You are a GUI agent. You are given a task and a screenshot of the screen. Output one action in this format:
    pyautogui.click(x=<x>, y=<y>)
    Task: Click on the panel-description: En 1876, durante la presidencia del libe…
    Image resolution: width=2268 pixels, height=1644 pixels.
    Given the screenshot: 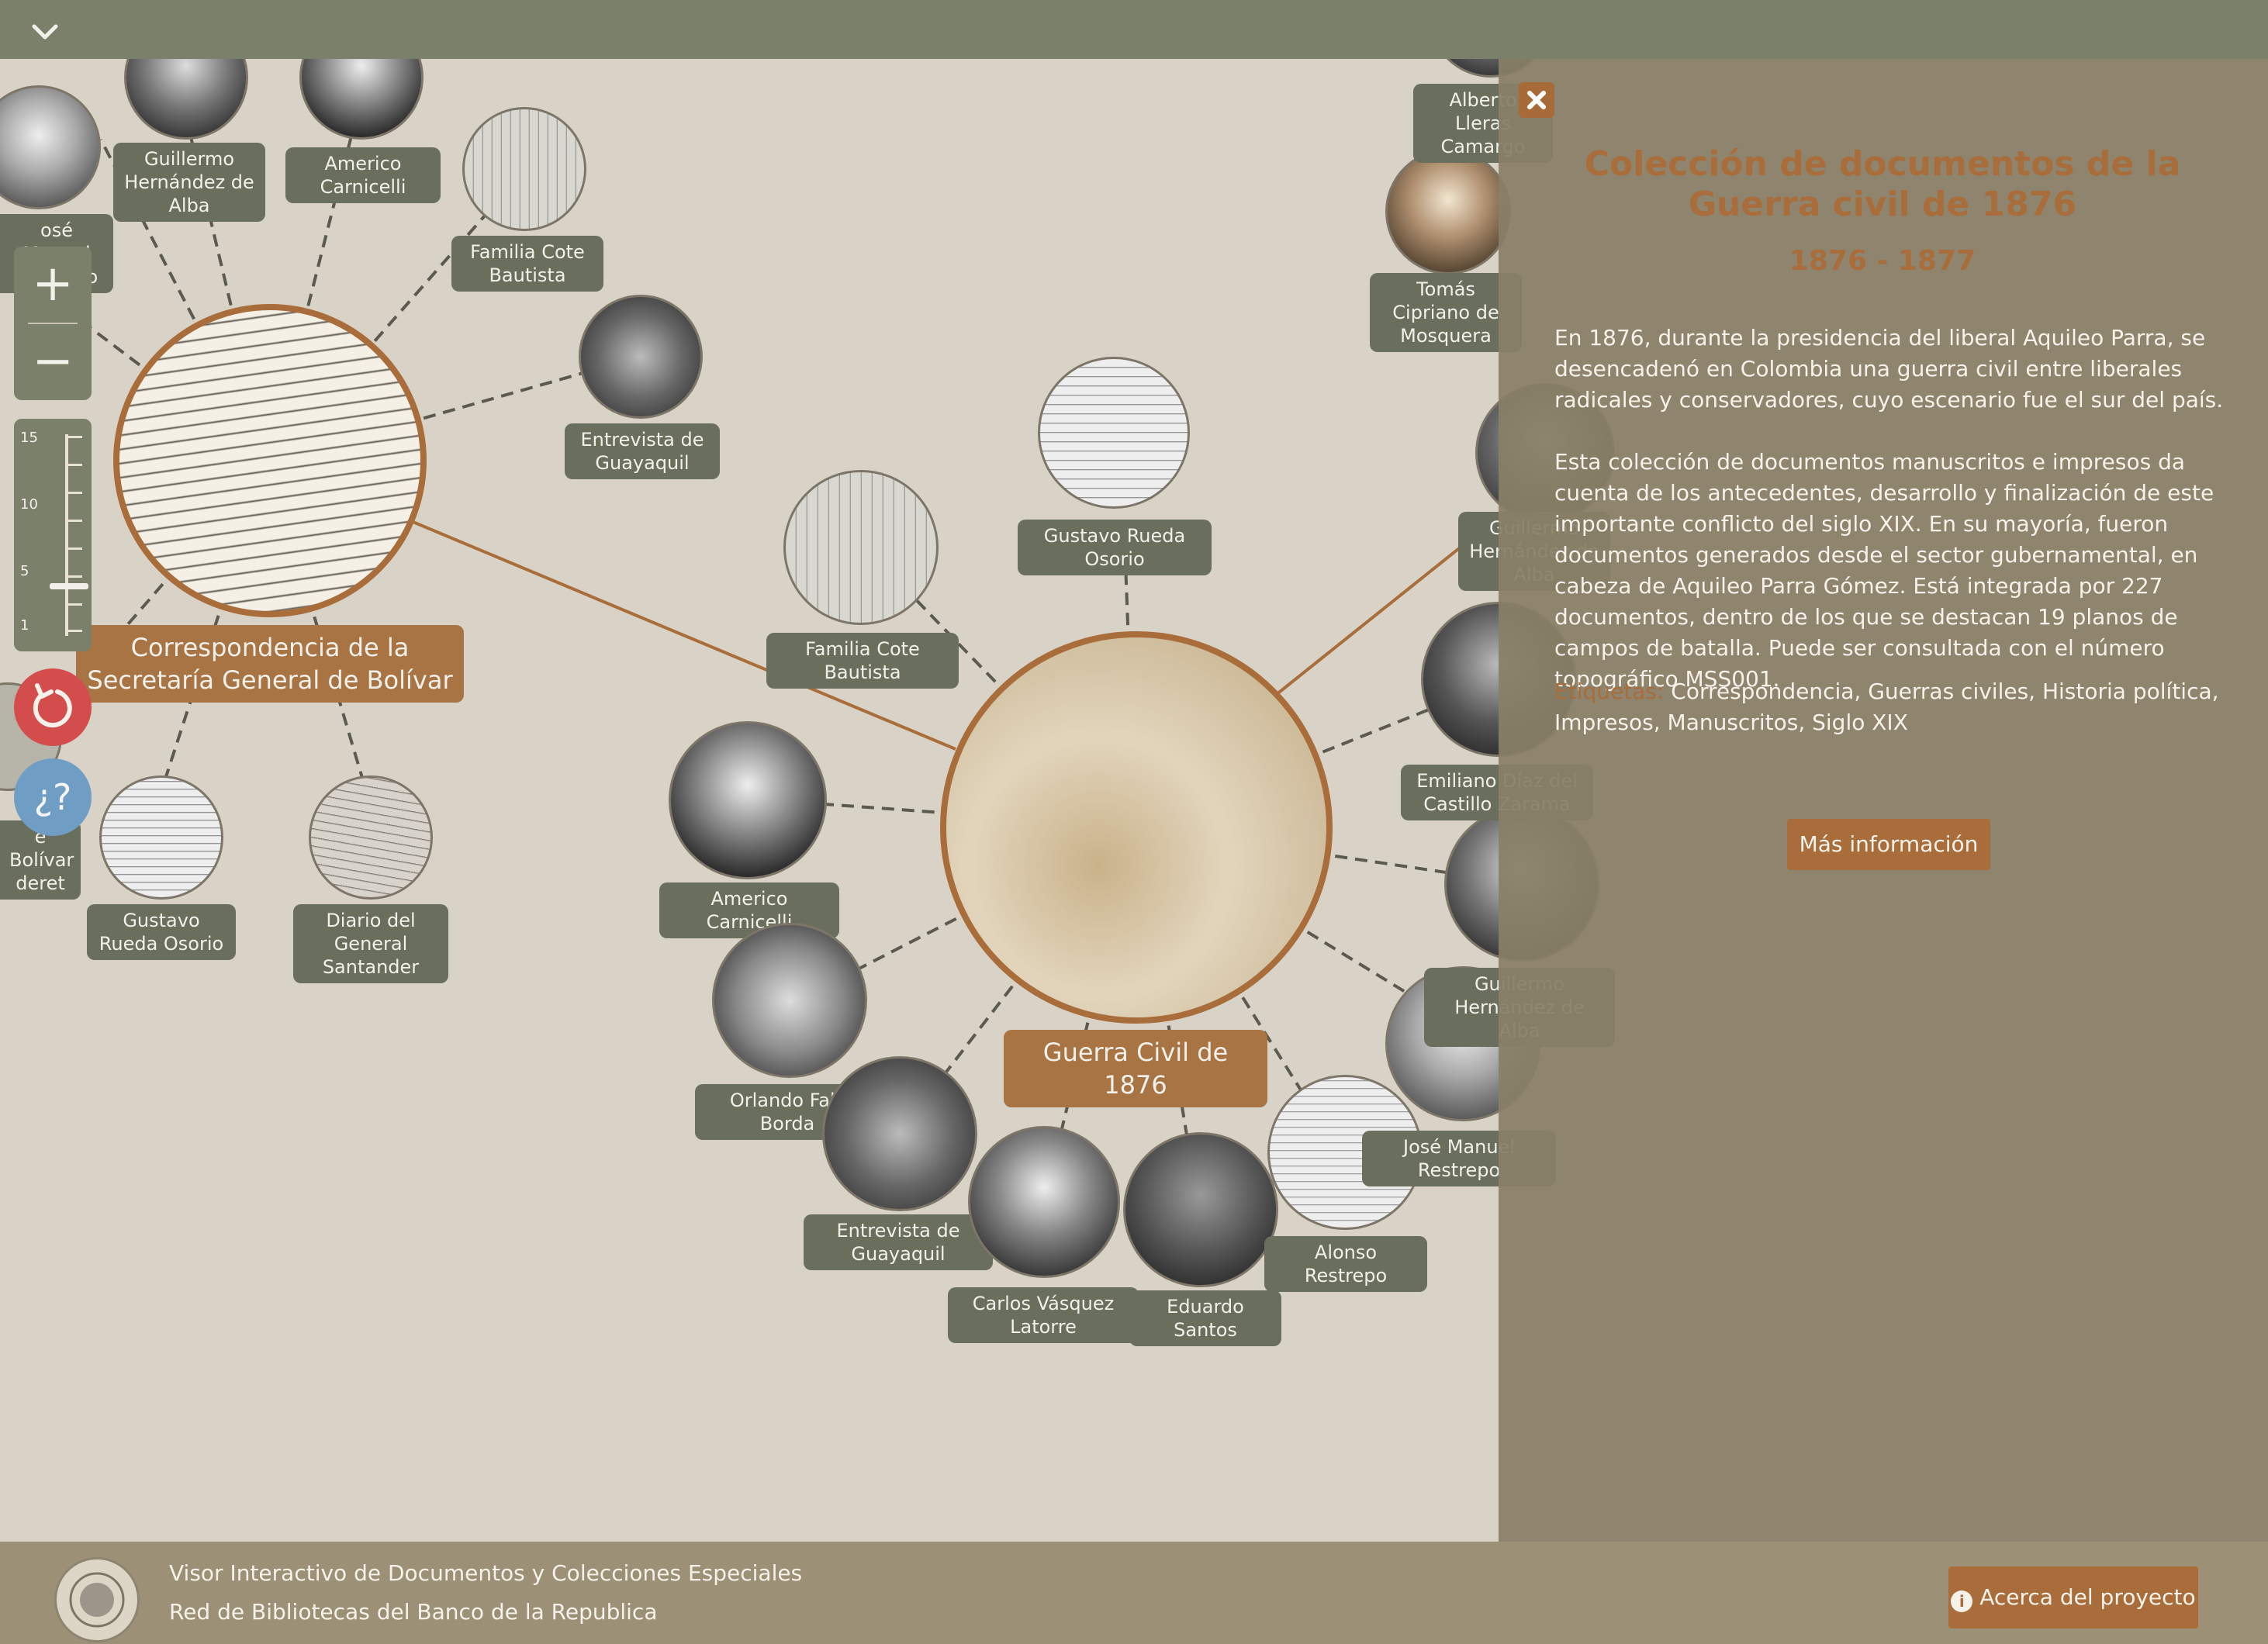 What is the action you would take?
    pyautogui.click(x=1891, y=525)
    